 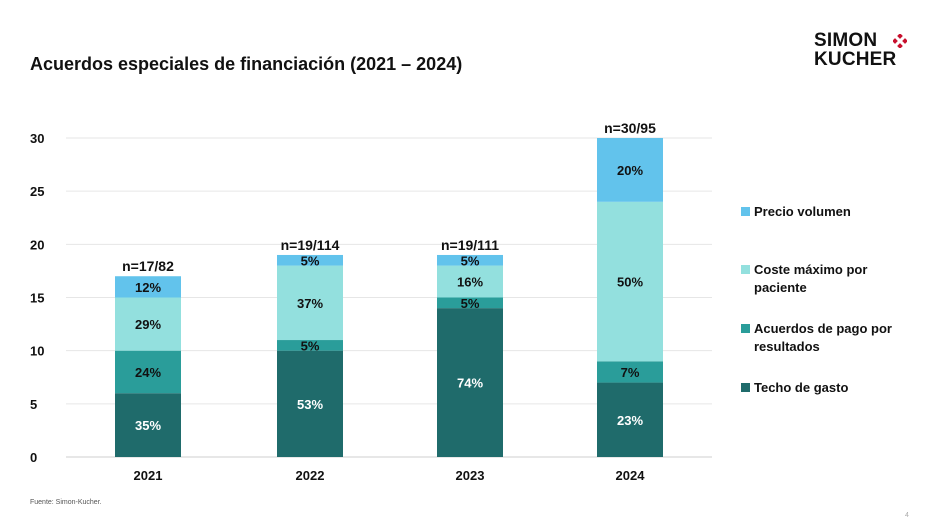 What do you see at coordinates (780, 287) in the screenshot?
I see `legend-label: paciente` at bounding box center [780, 287].